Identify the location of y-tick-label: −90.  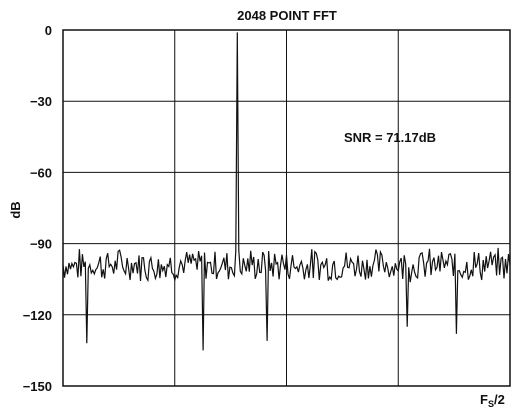
(41, 244).